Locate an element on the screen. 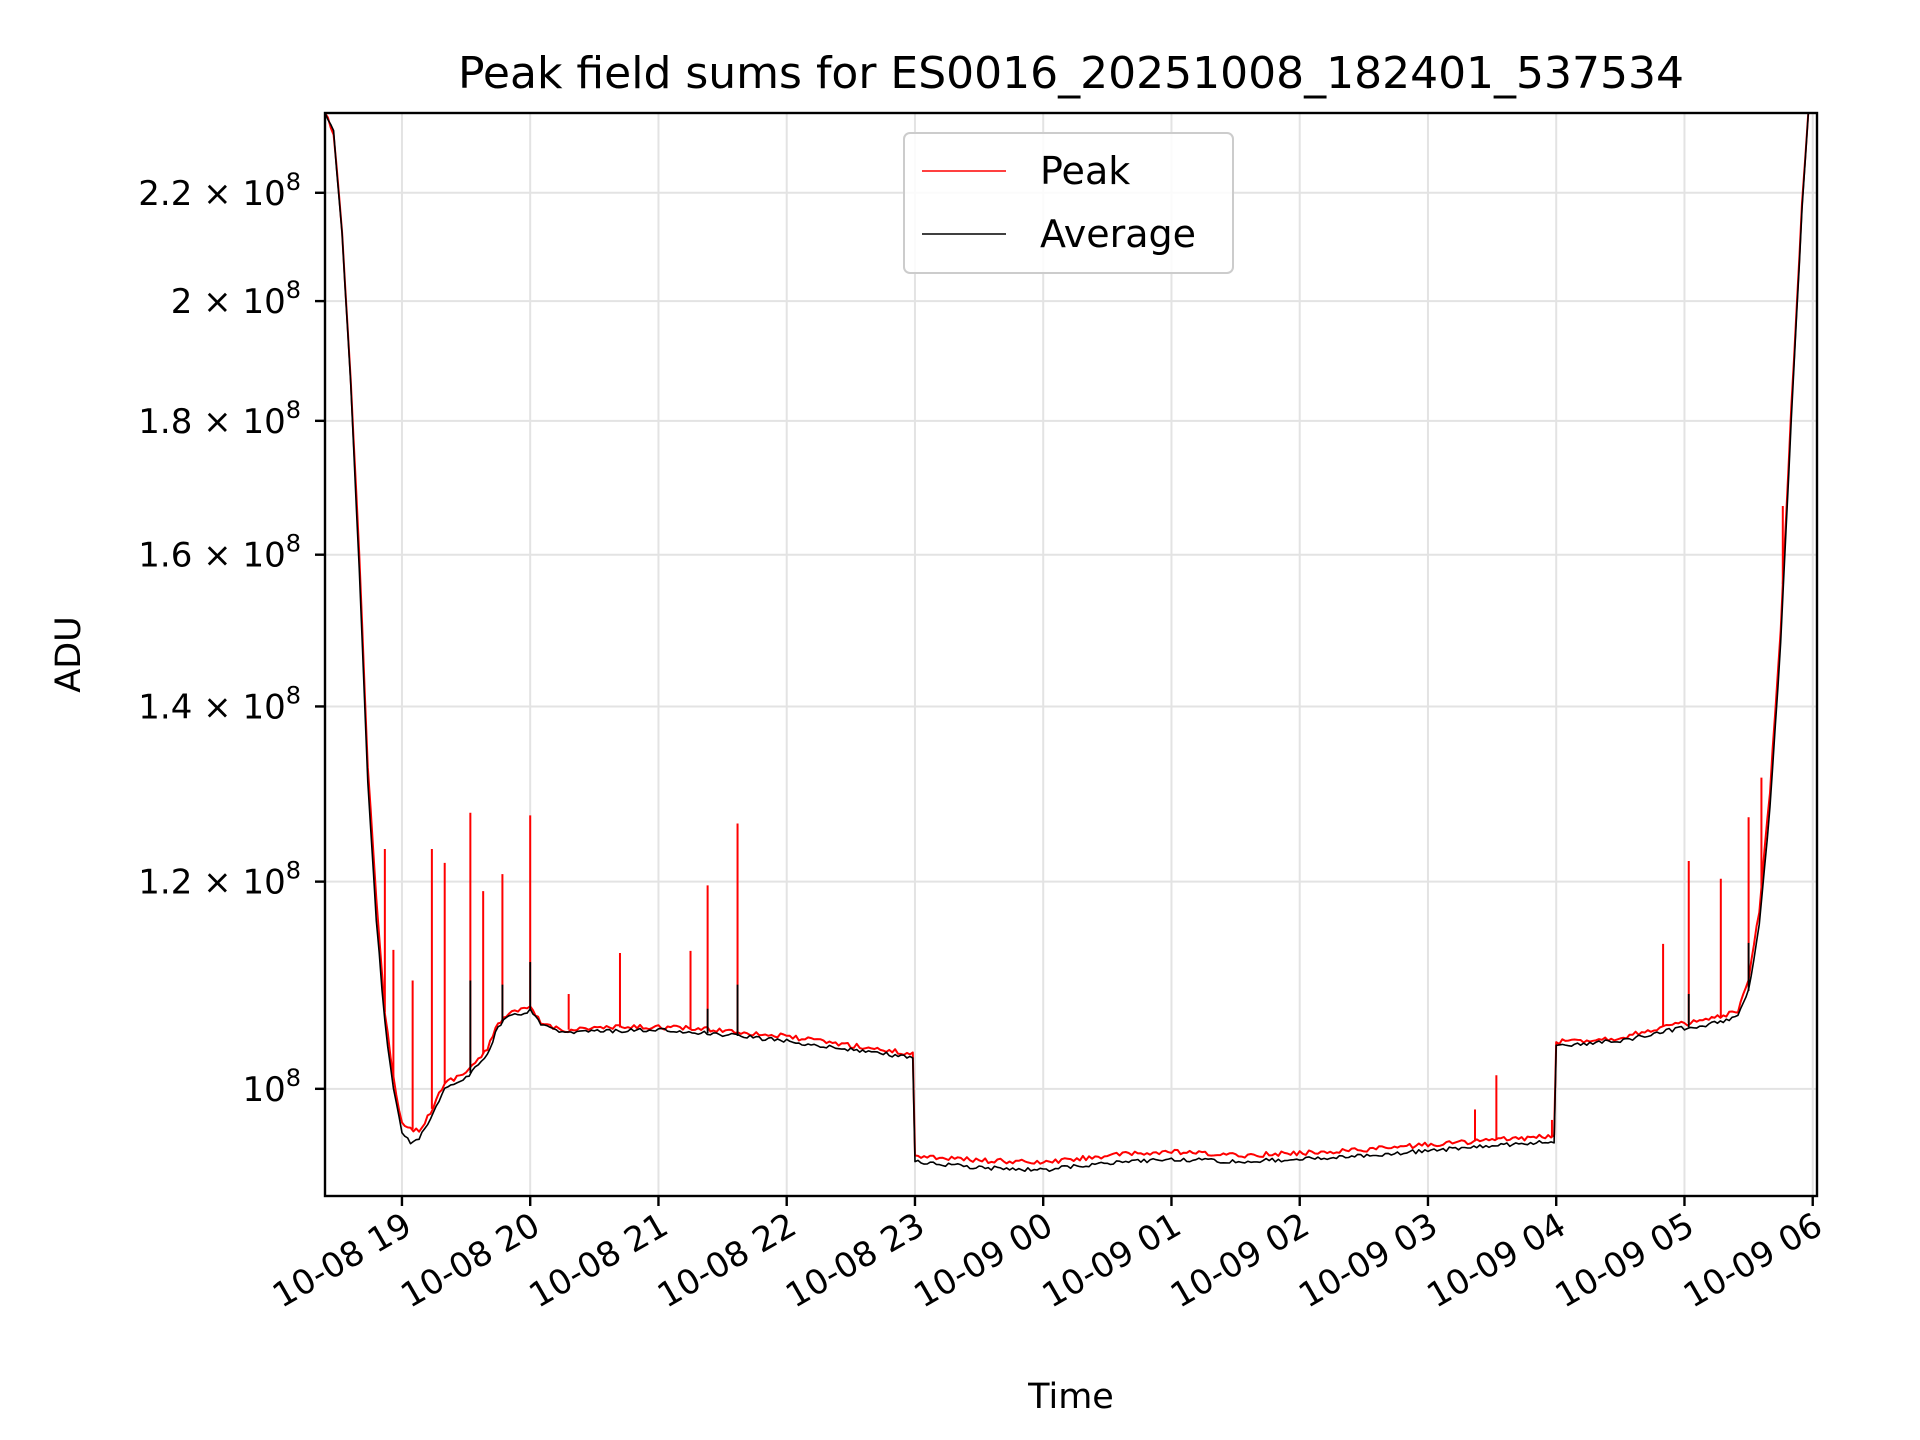 The width and height of the screenshot is (1920, 1440). y-tick-label: 2.2 × 108 is located at coordinates (219, 191).